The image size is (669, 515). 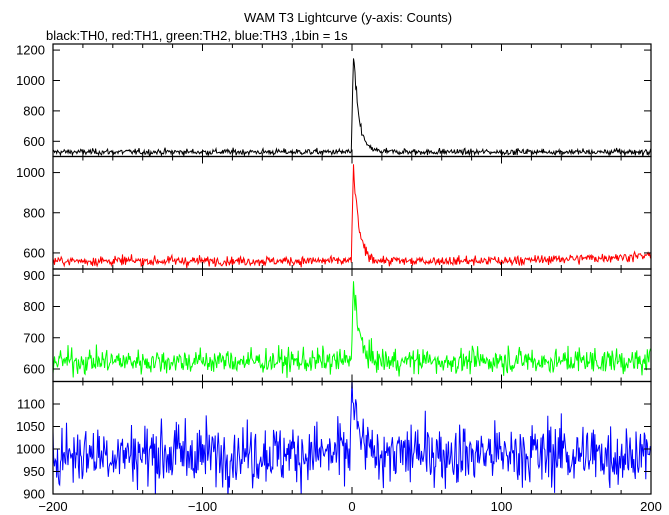 What do you see at coordinates (348, 17) in the screenshot?
I see `chart-title: WAM T3 Lightcurve (y-axis: Counts)` at bounding box center [348, 17].